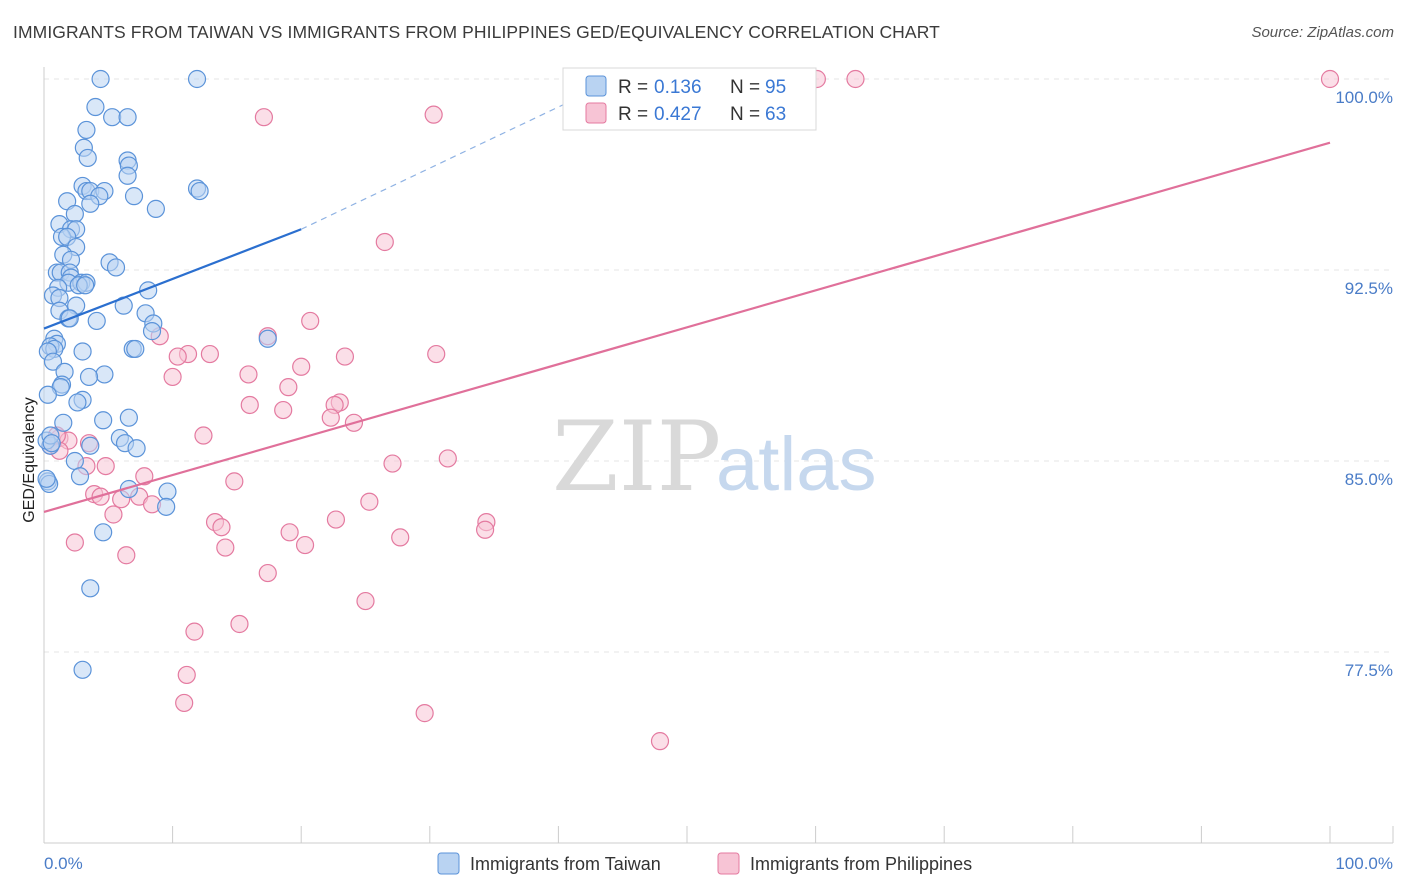 The width and height of the screenshot is (1406, 892). I want to click on y-tick-label-0: 100.0%, so click(1364, 97).